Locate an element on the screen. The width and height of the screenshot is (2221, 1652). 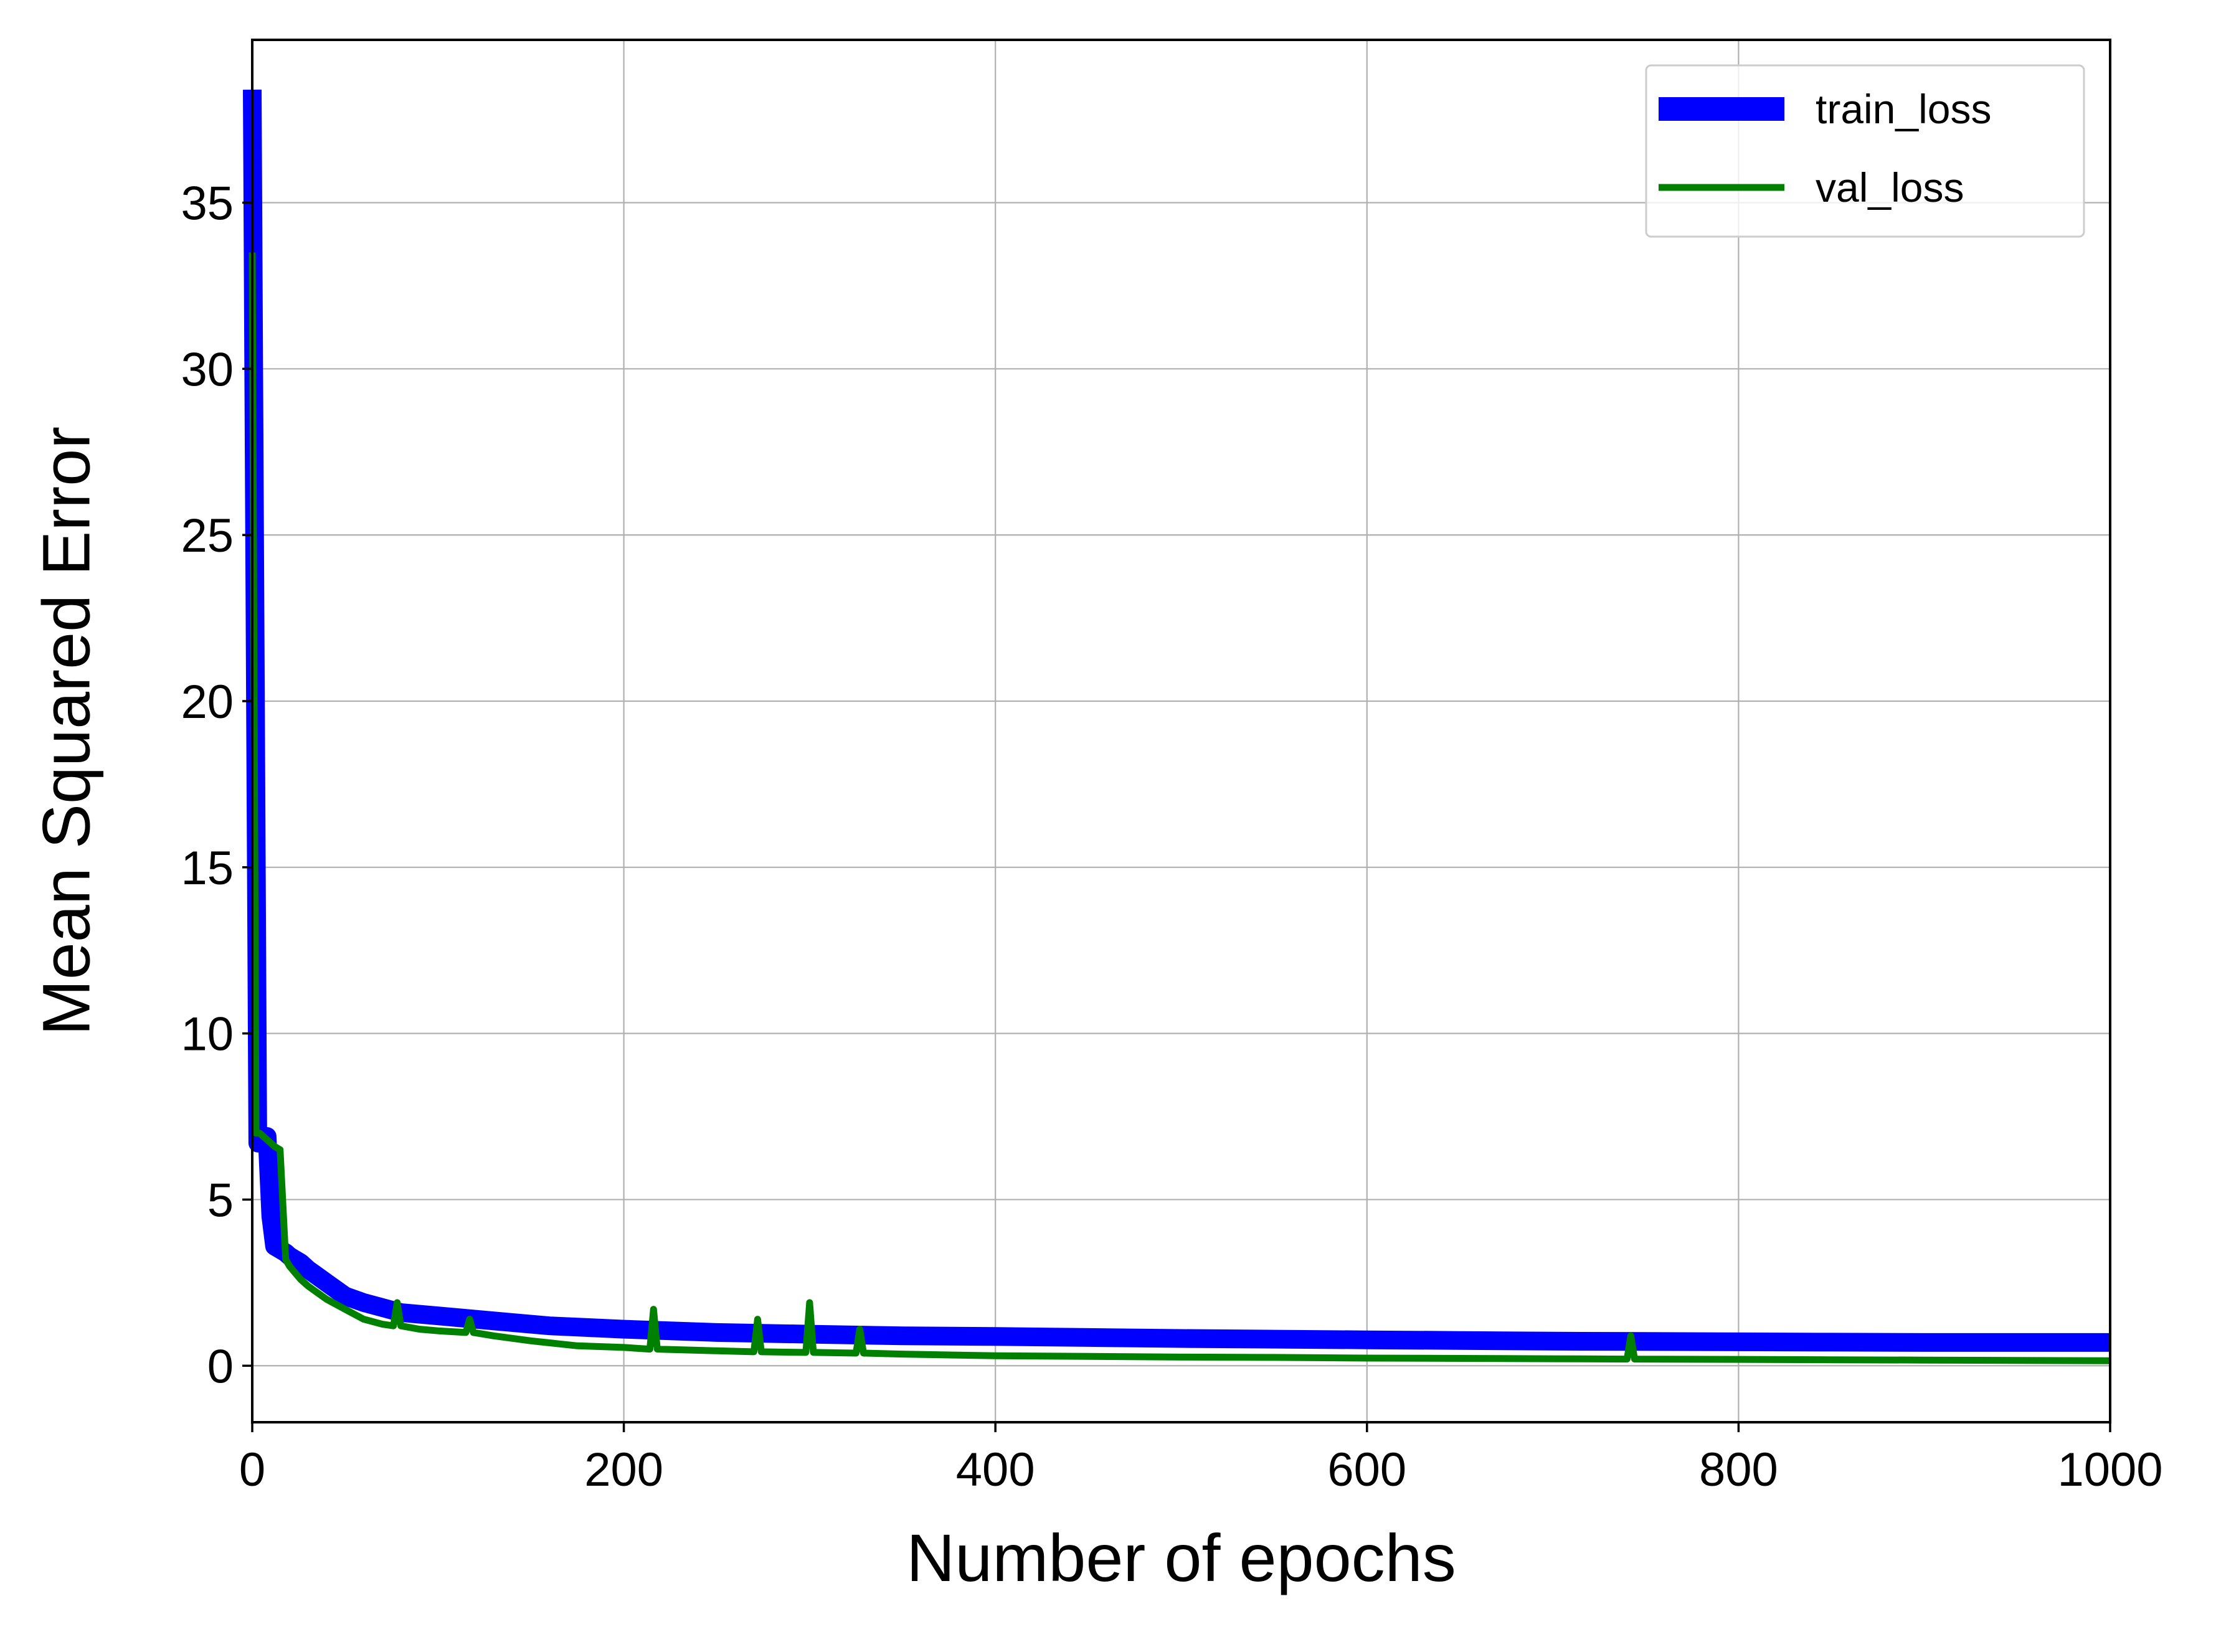
y-tick-label: 25 is located at coordinates (207, 535).